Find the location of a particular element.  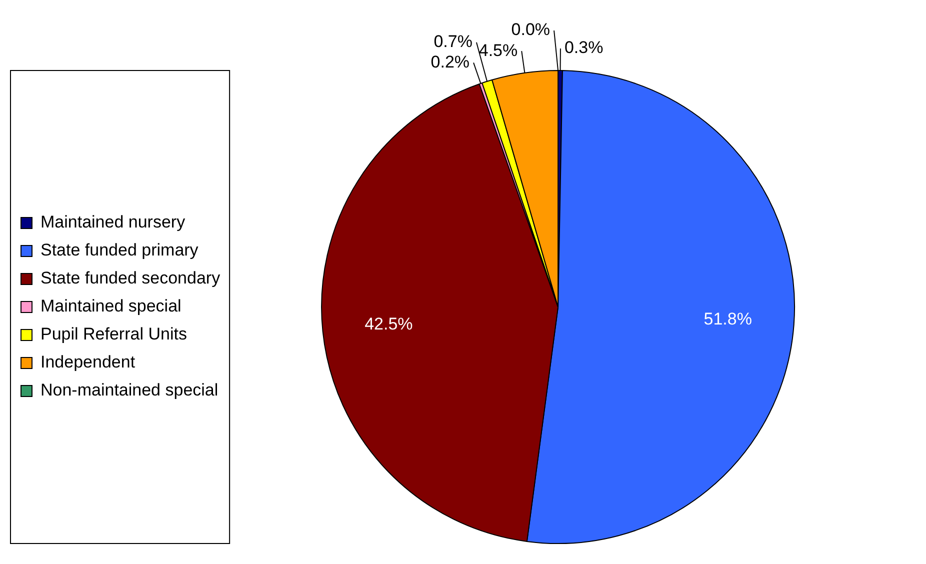

data-label: 42.5% is located at coordinates (388, 324).